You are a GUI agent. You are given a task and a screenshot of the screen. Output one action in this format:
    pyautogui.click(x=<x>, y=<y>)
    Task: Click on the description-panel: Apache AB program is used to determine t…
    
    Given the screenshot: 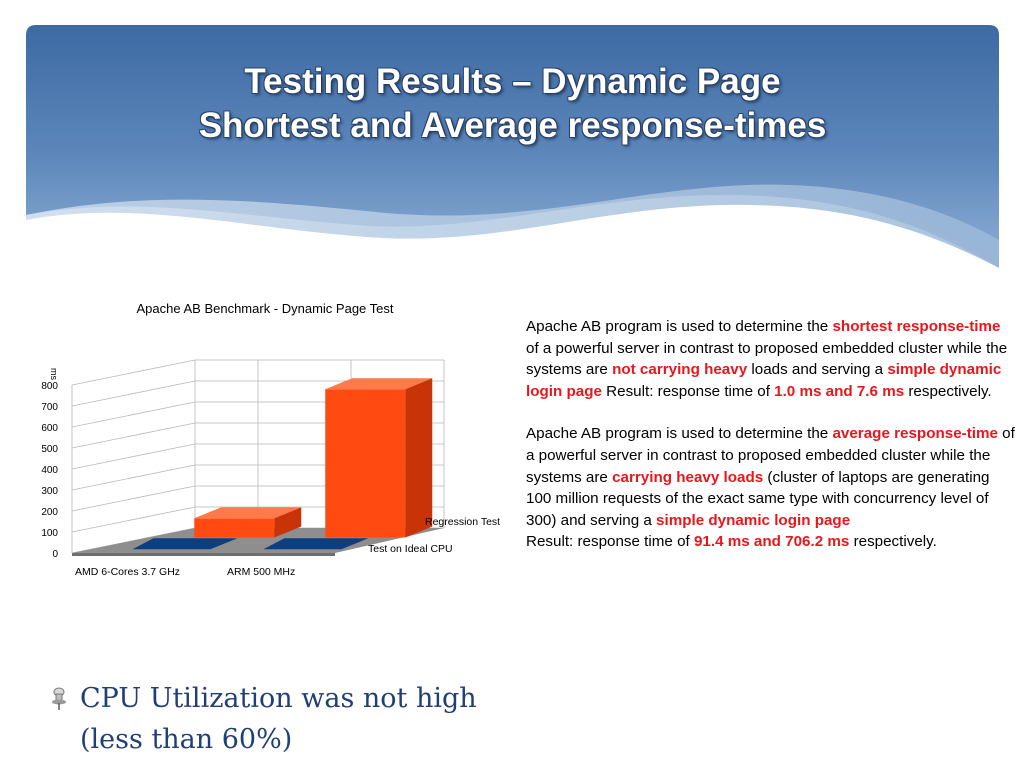 What is the action you would take?
    pyautogui.click(x=771, y=434)
    